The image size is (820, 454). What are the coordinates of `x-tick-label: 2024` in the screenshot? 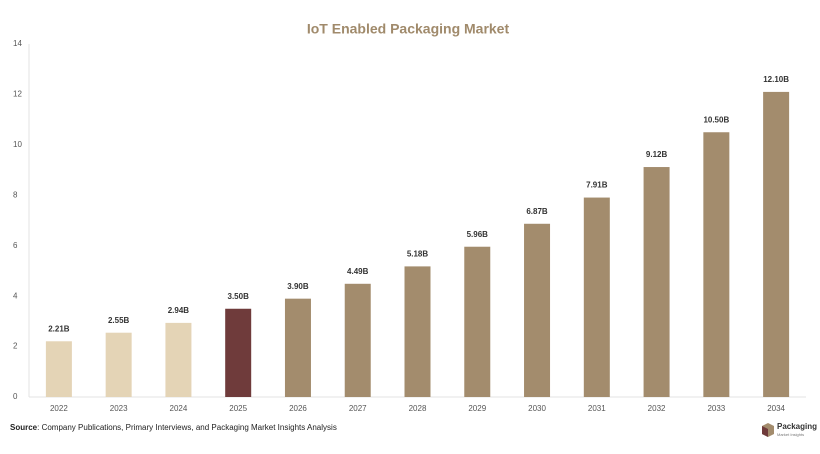 It's located at (179, 408).